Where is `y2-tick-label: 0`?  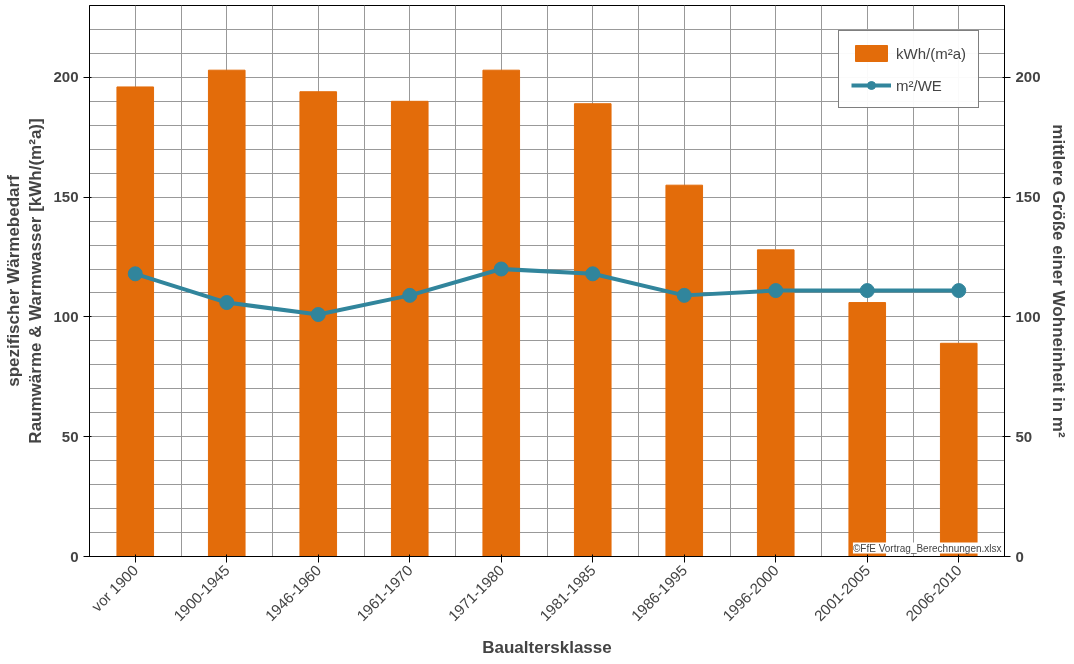
y2-tick-label: 0 is located at coordinates (1019, 556).